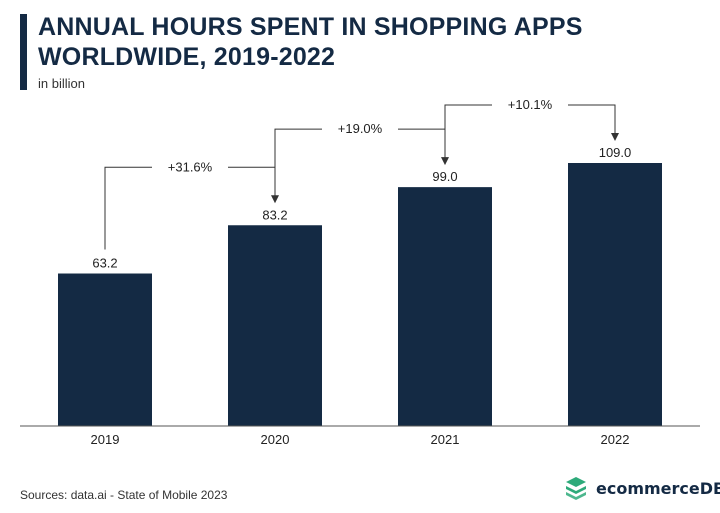 The image size is (720, 513). Describe the element at coordinates (445, 439) in the screenshot. I see `x-tick-label-2021: 2021` at that location.